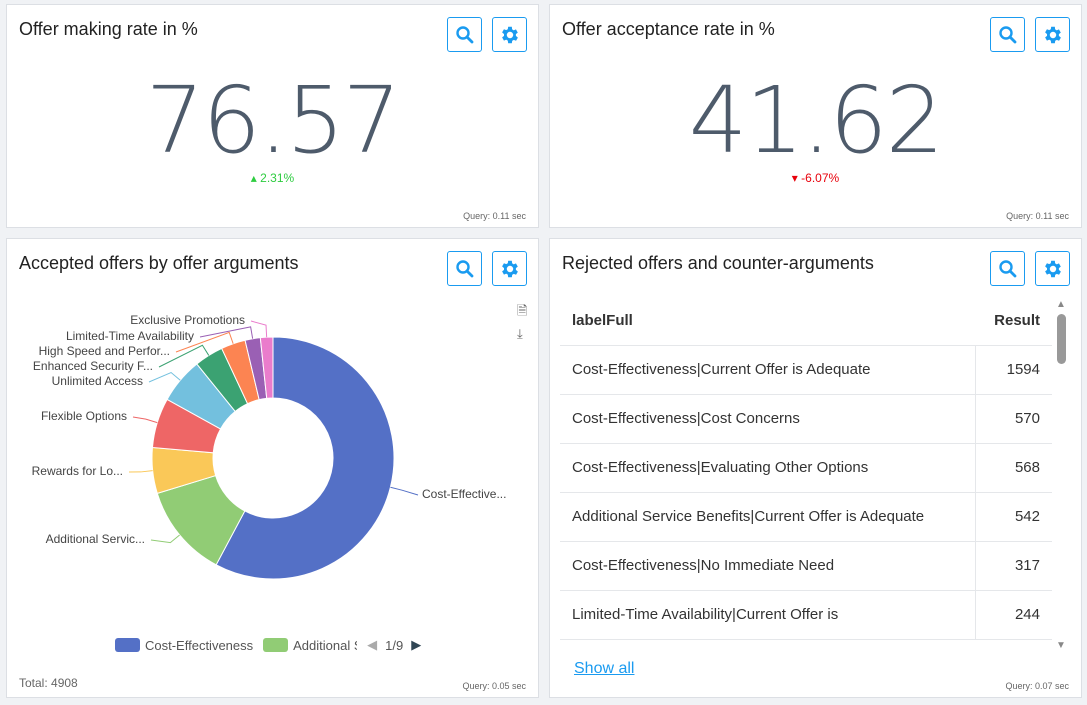  Describe the element at coordinates (1013, 468) in the screenshot. I see `result-cell: 568` at that location.